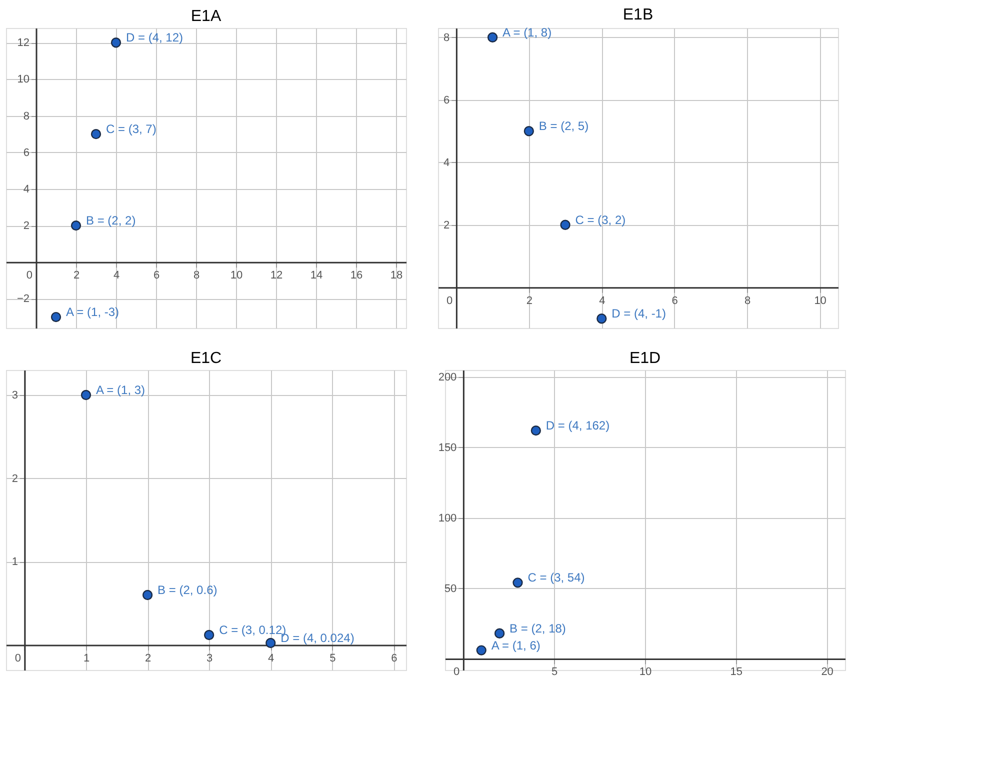  I want to click on y-tick-label: 150, so click(447, 448).